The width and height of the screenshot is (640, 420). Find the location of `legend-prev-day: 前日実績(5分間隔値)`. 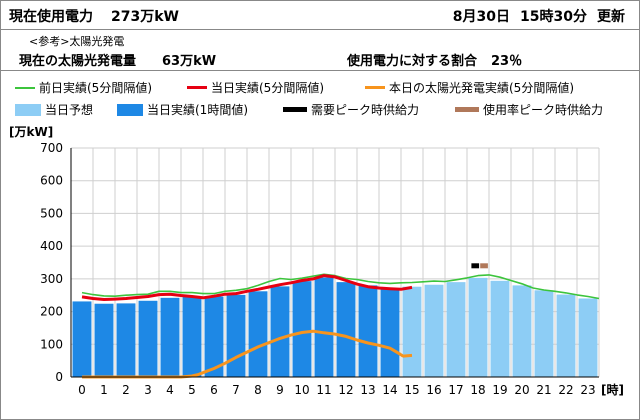

legend-prev-day: 前日実績(5分間隔値) is located at coordinates (83, 87).